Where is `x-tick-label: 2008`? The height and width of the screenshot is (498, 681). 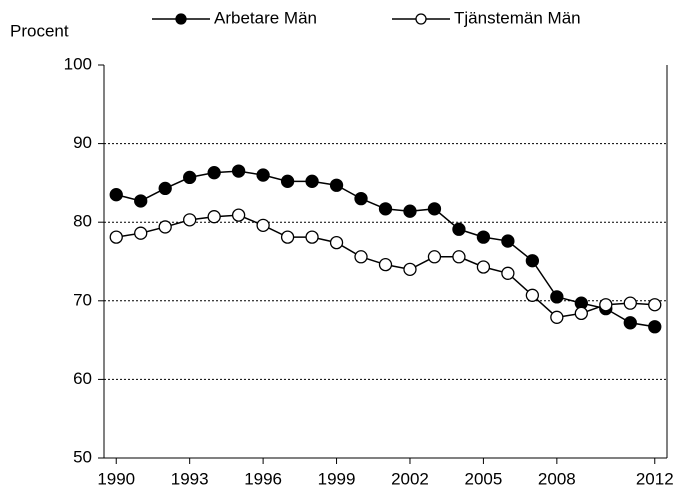
x-tick-label: 2008 is located at coordinates (557, 478).